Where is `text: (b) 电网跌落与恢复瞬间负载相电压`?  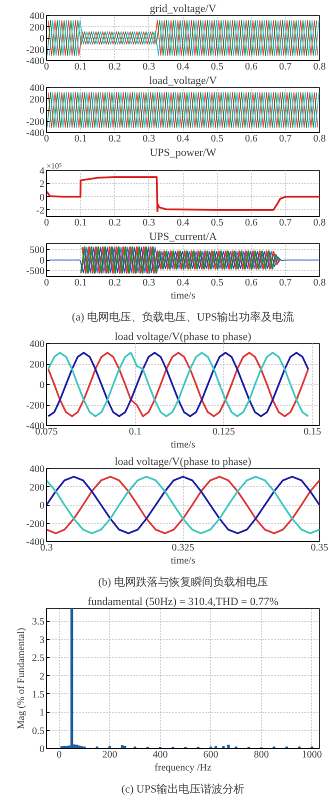
text: (b) 电网跌落与恢复瞬间负载相电压 is located at coordinates (183, 582).